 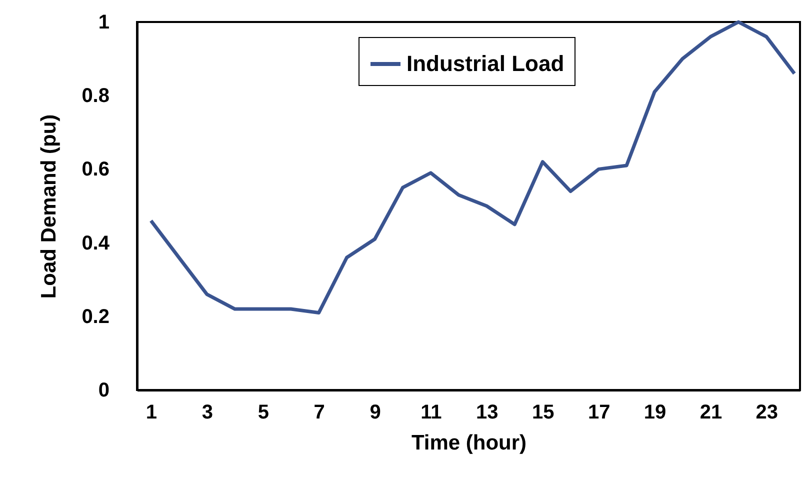 What do you see at coordinates (711, 413) in the screenshot?
I see `x-tick-label: 21` at bounding box center [711, 413].